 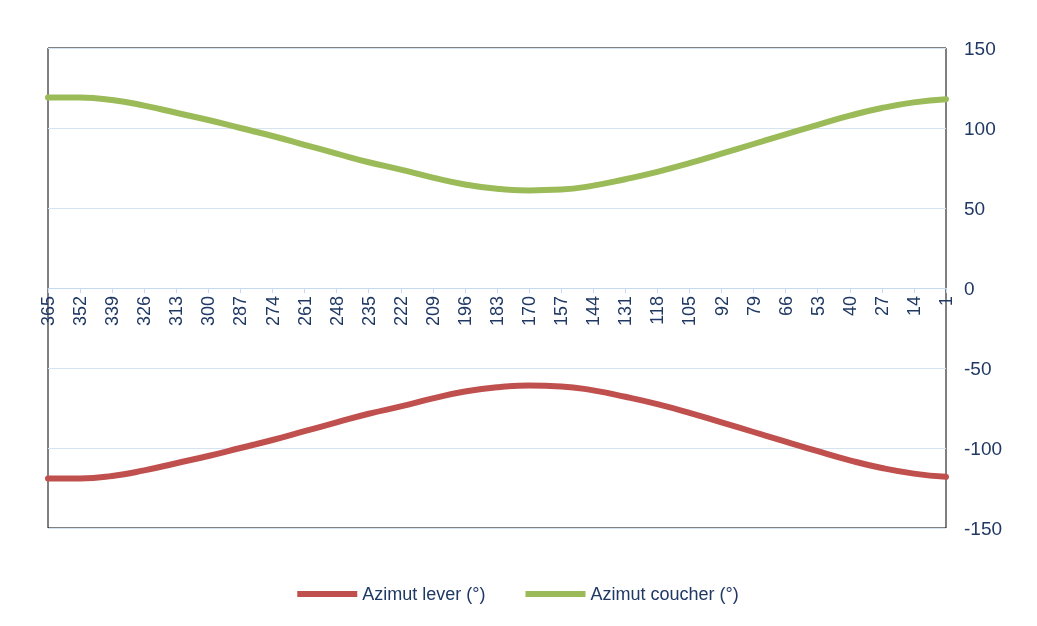 I want to click on x-tick-label: 183, so click(x=497, y=311).